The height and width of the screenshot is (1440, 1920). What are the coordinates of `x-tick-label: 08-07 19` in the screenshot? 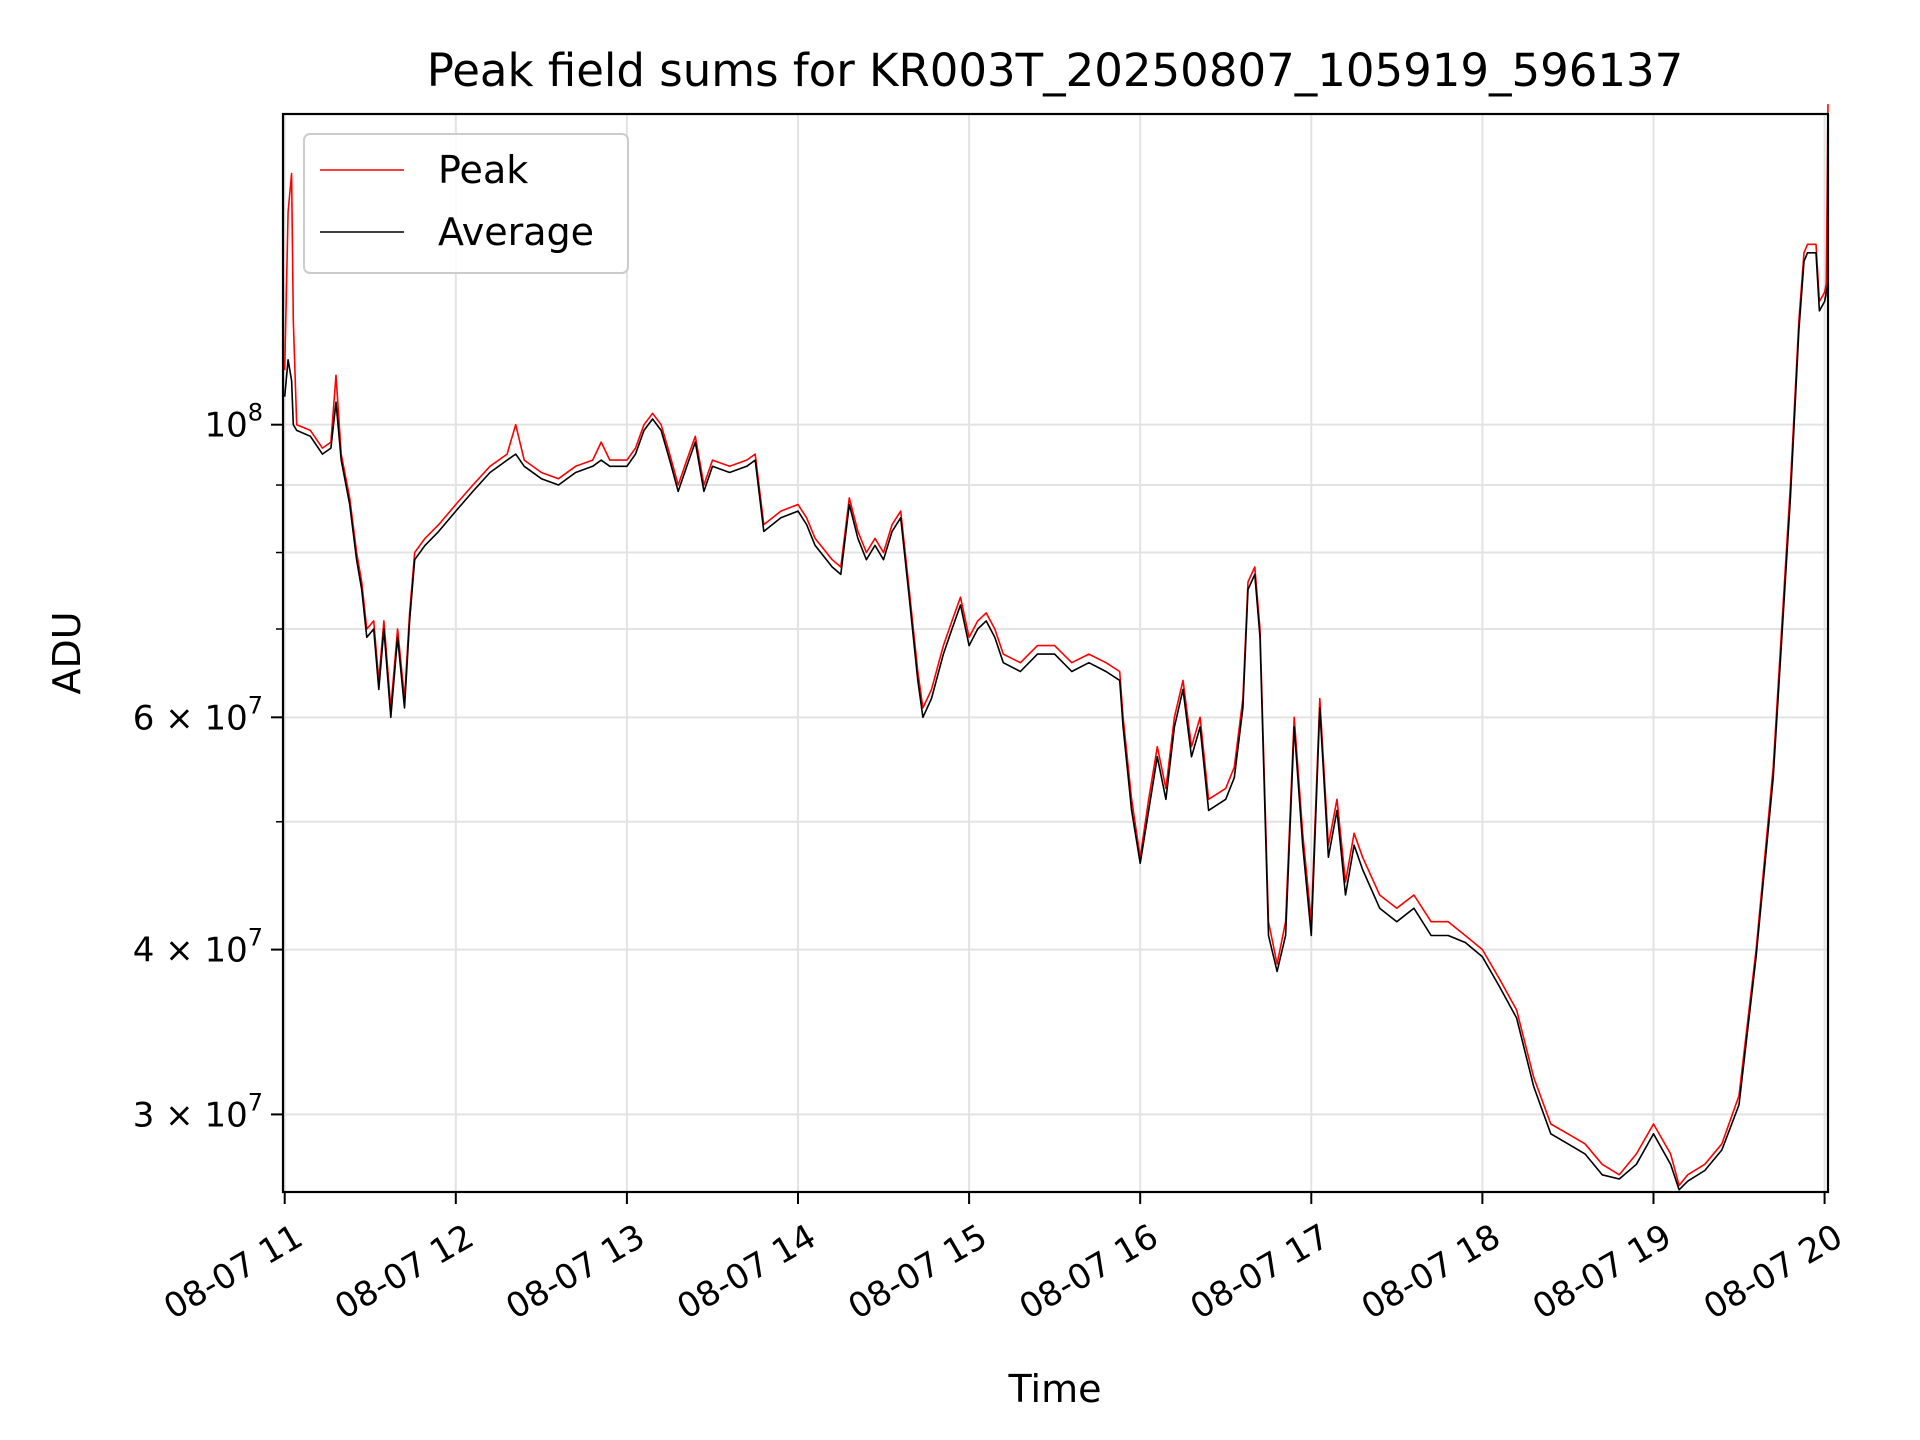 It's located at (1602, 1272).